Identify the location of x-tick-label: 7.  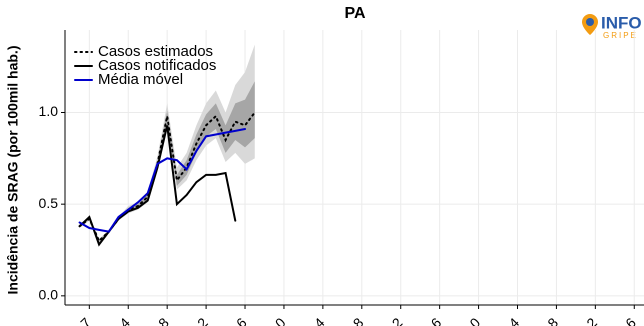
(85, 320).